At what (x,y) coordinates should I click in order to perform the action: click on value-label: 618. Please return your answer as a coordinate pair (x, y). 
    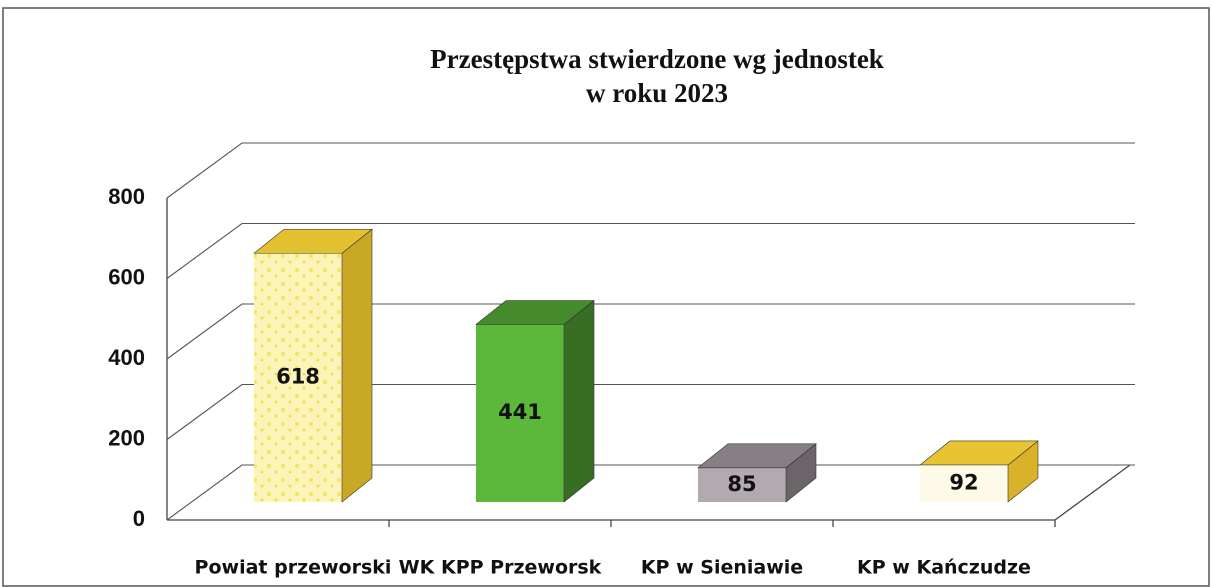
    Looking at the image, I should click on (298, 377).